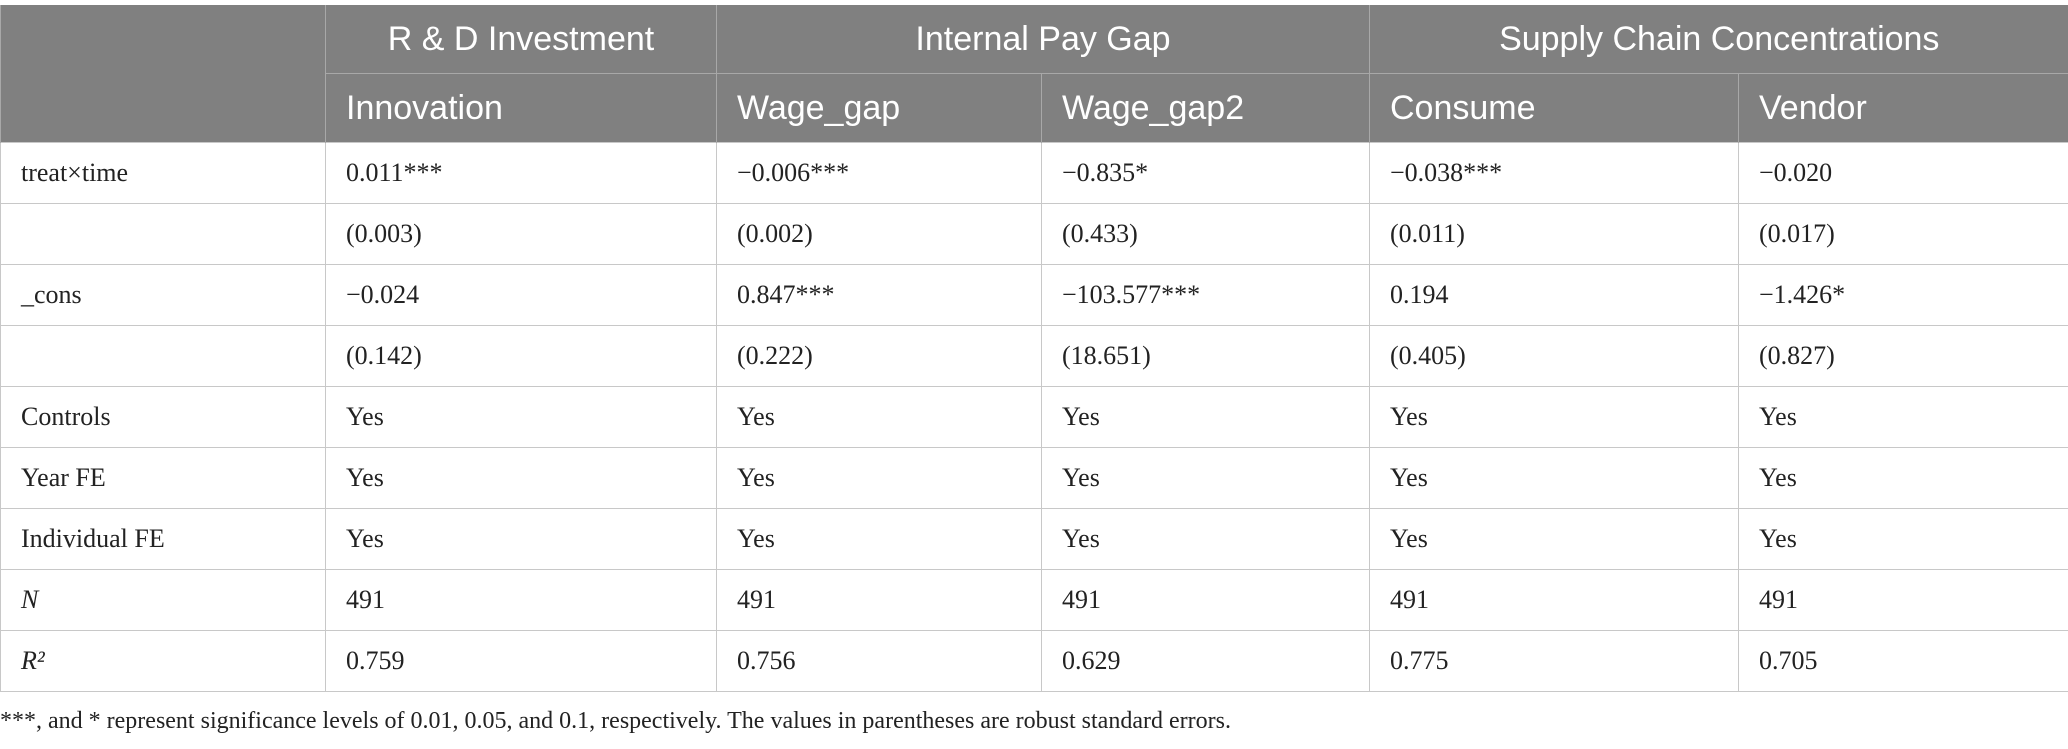  What do you see at coordinates (879, 356) in the screenshot?
I see `cell: (0.222)` at bounding box center [879, 356].